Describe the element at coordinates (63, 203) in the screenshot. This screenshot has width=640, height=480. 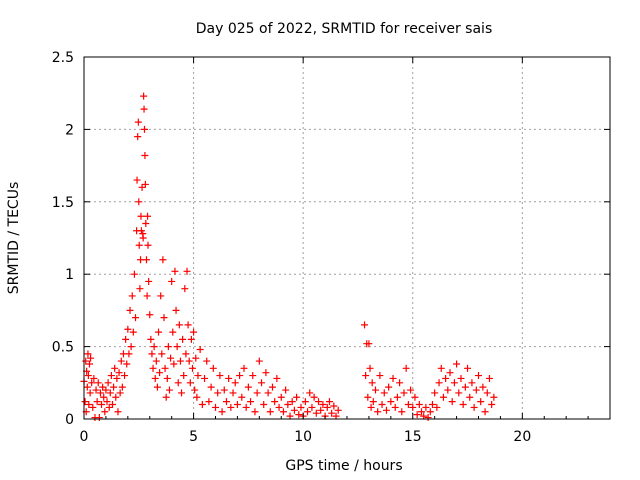
I see `y-tick-label: 1.5` at that location.